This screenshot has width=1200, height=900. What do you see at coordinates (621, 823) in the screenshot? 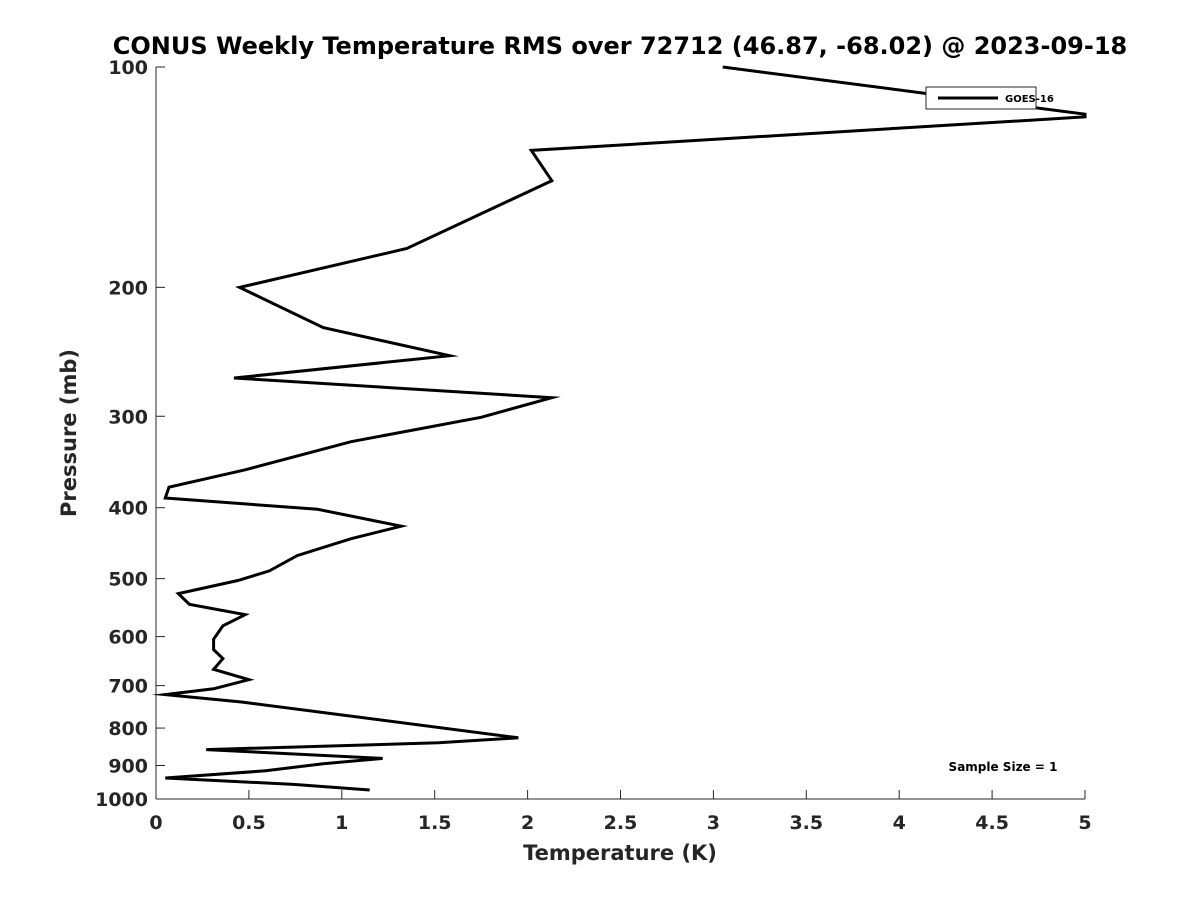
I see `x-tick-label: 2.5` at bounding box center [621, 823].